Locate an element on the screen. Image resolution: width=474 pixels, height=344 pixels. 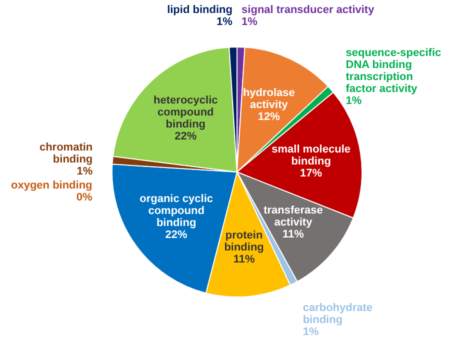
slice-label: chromatin binding is located at coordinates (66, 153).